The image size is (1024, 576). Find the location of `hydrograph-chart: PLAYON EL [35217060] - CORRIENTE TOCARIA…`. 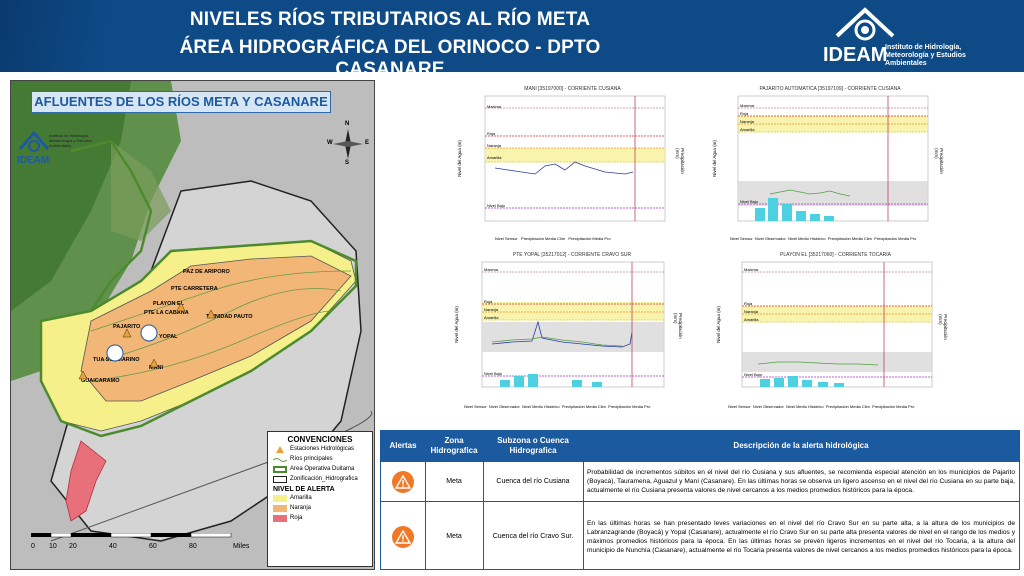

hydrograph-chart: PLAYON EL [35217060] - CORRIENTE TOCARIA… is located at coordinates (834, 333).